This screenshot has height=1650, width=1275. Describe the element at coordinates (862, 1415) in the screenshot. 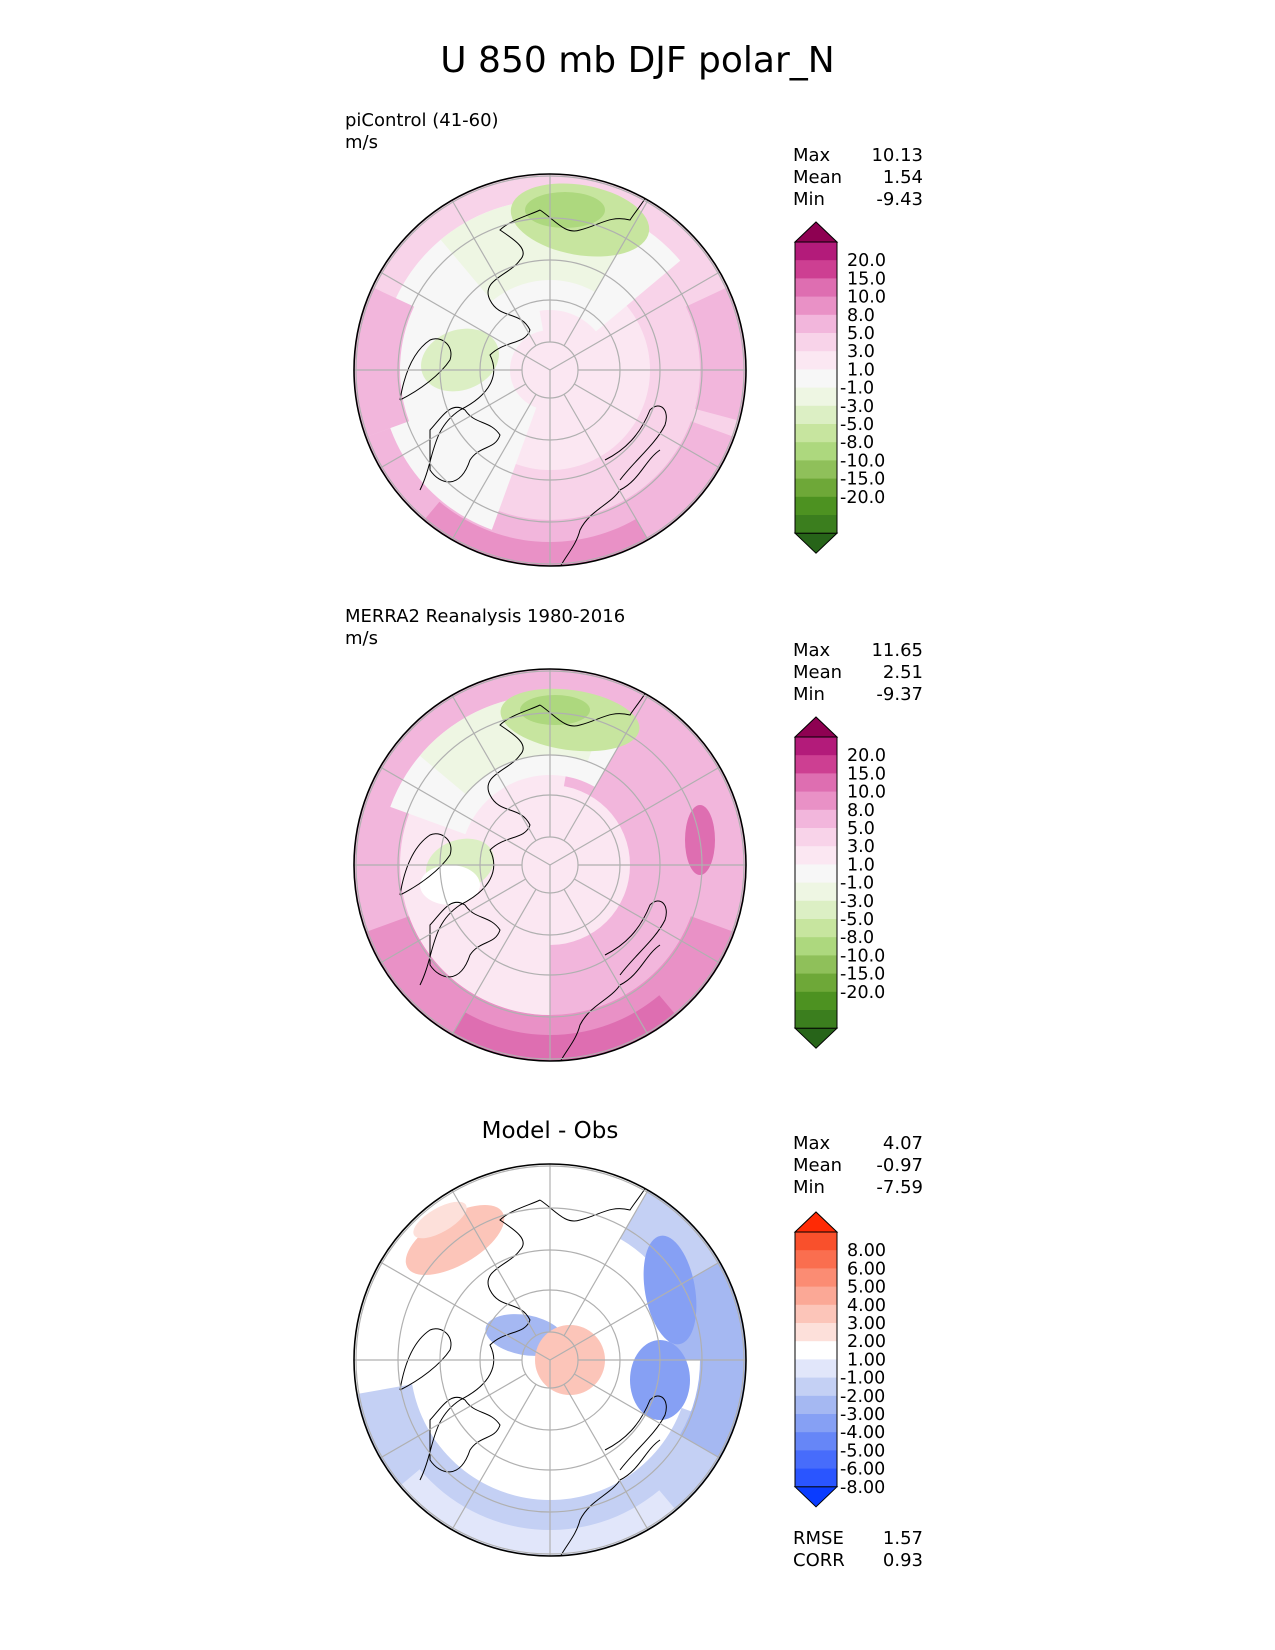

I see `colorbar-tick-label: -3.00` at that location.